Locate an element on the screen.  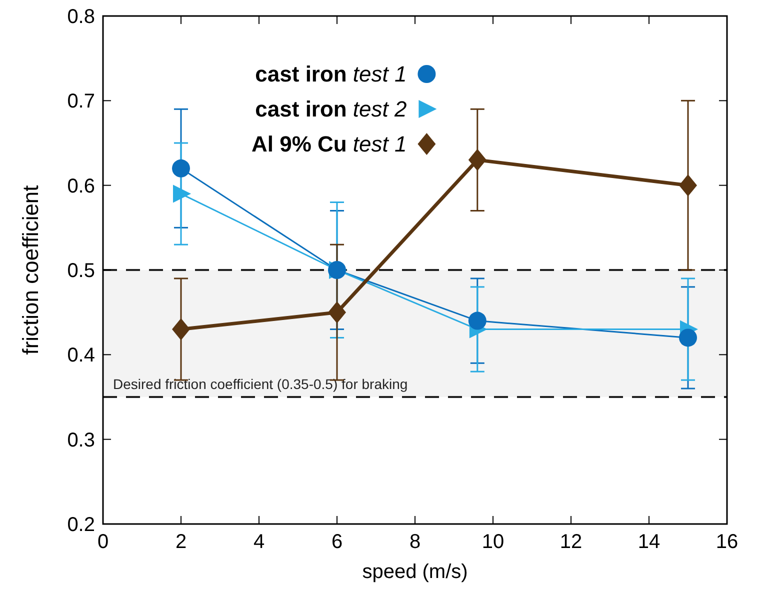
y-tick-label: 0.3 is located at coordinates (81, 440).